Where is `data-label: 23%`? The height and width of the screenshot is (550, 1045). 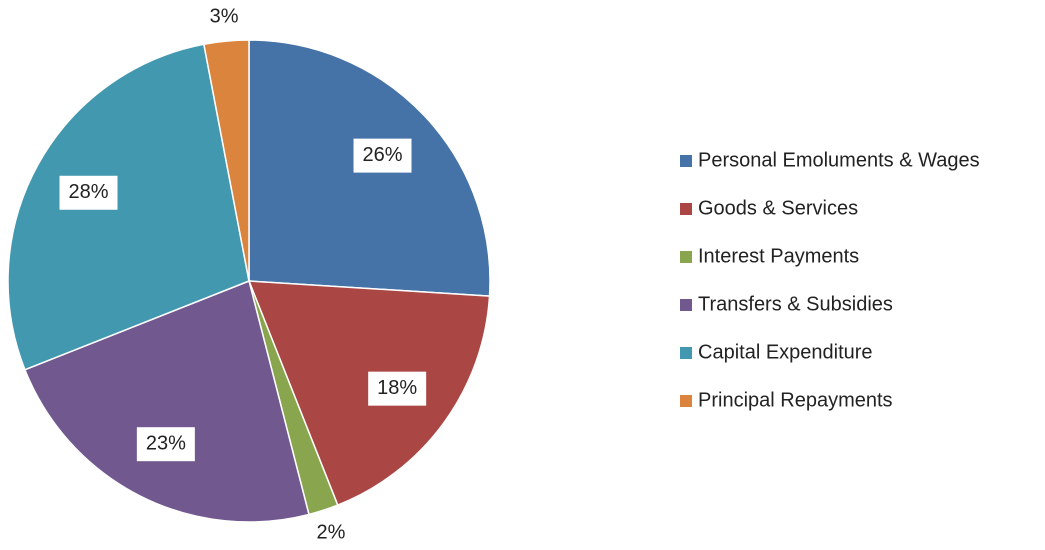 data-label: 23% is located at coordinates (166, 443).